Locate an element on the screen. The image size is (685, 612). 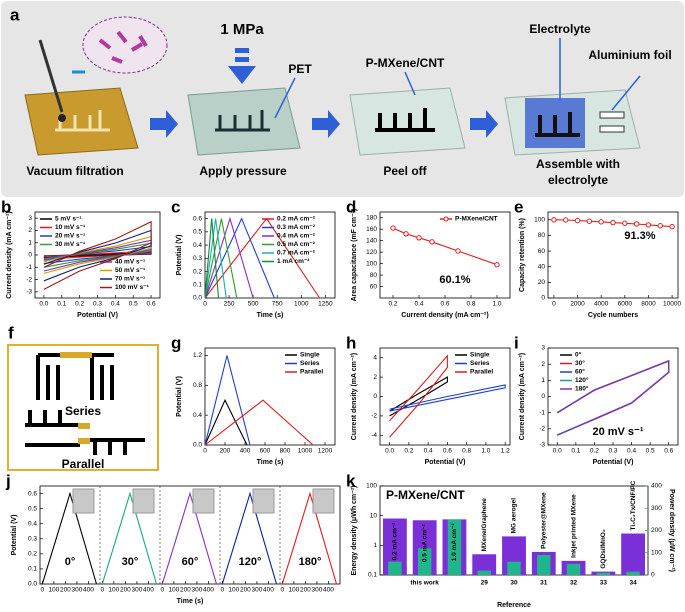
y-tick-label: 0.4 is located at coordinates (197, 245).